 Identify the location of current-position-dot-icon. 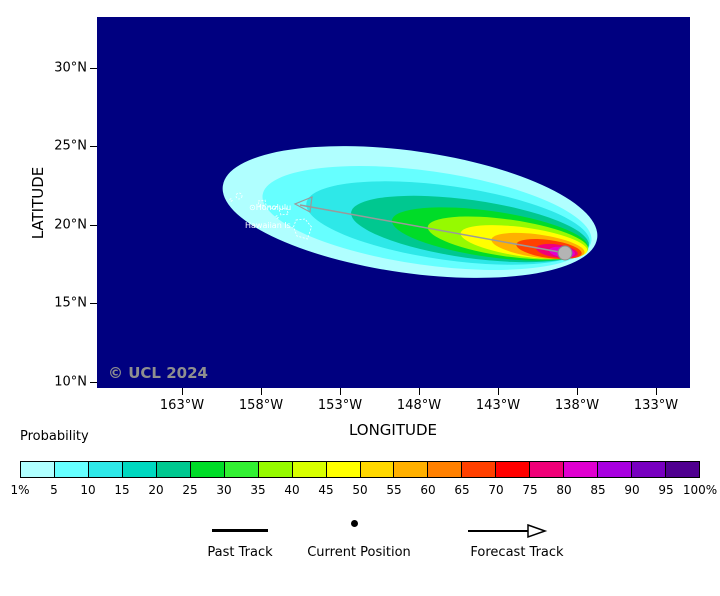
(354, 523).